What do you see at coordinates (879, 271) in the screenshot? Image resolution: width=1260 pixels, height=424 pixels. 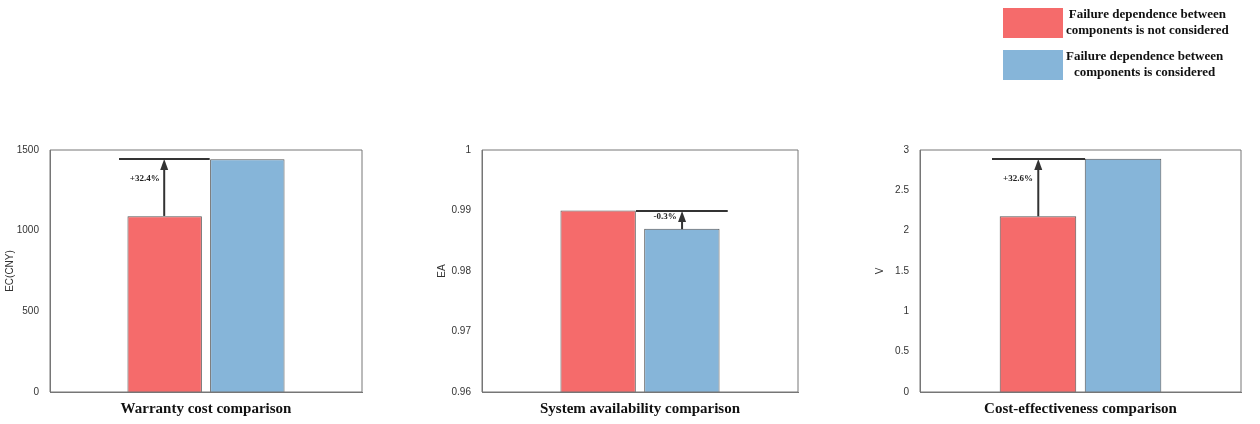 I see `y-axis-title: V` at bounding box center [879, 271].